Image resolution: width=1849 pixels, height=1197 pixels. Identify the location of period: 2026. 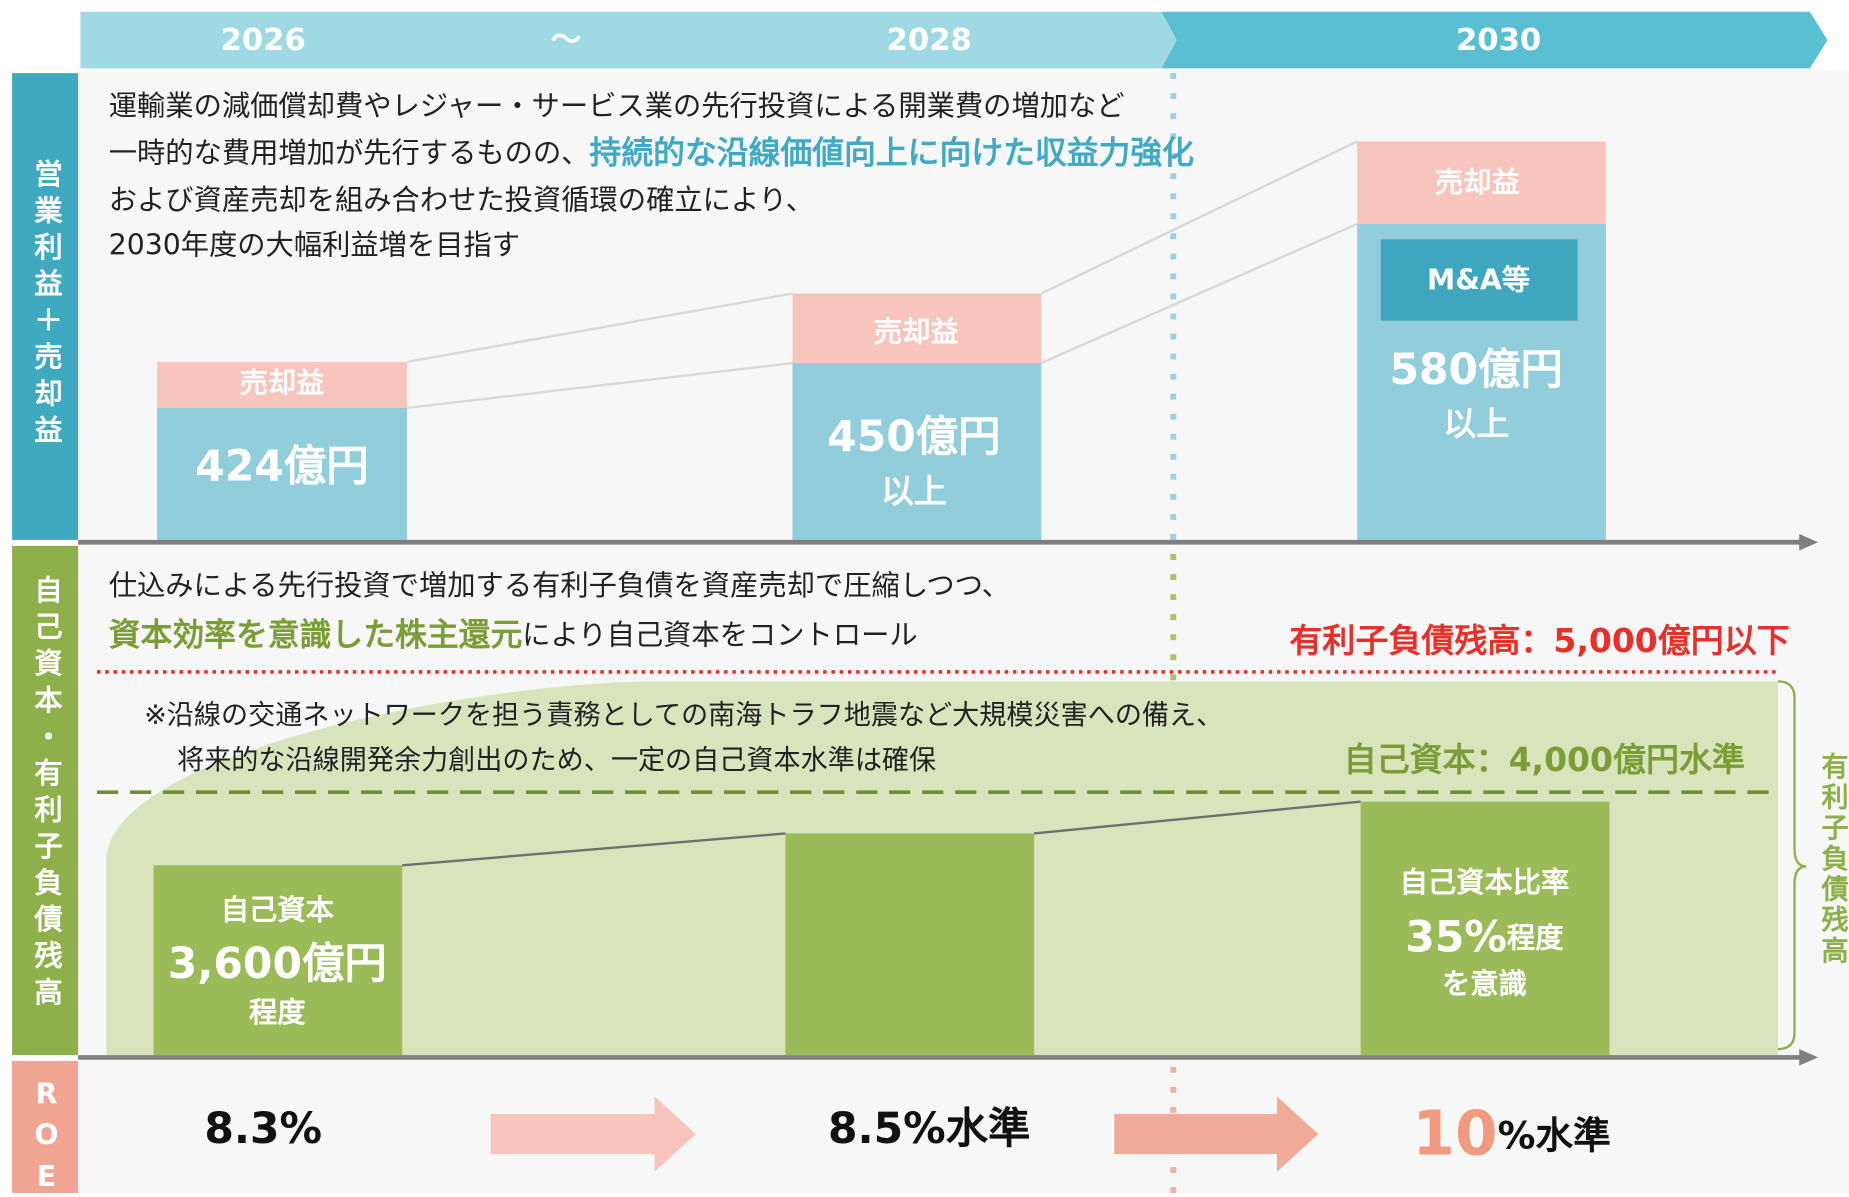
(263, 40).